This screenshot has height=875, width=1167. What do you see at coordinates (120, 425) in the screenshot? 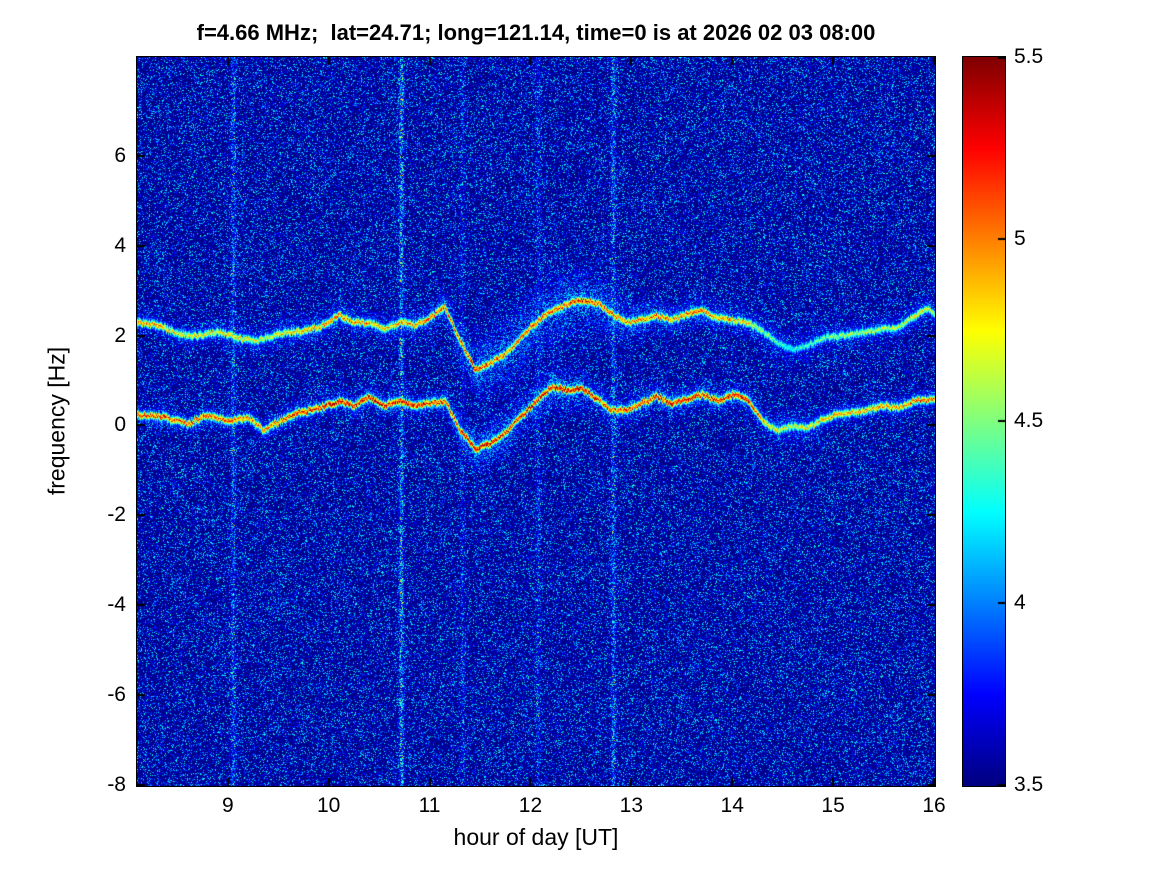
I see `y-tick-label: 0` at bounding box center [120, 425].